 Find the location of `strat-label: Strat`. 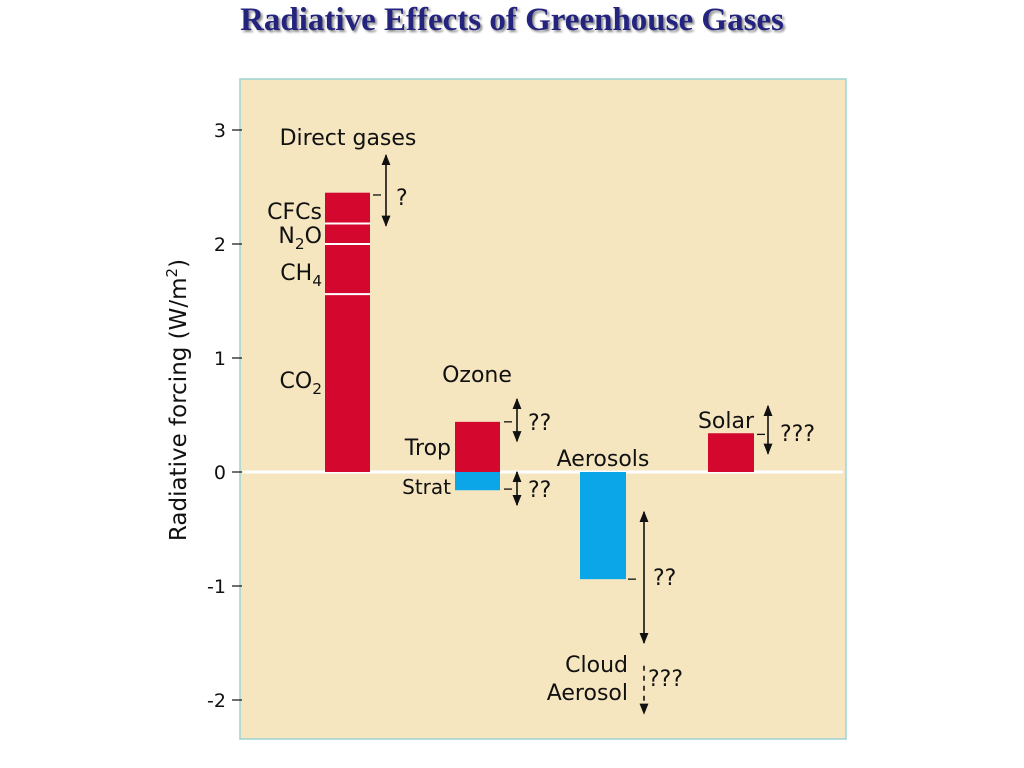

strat-label: Strat is located at coordinates (426, 487).